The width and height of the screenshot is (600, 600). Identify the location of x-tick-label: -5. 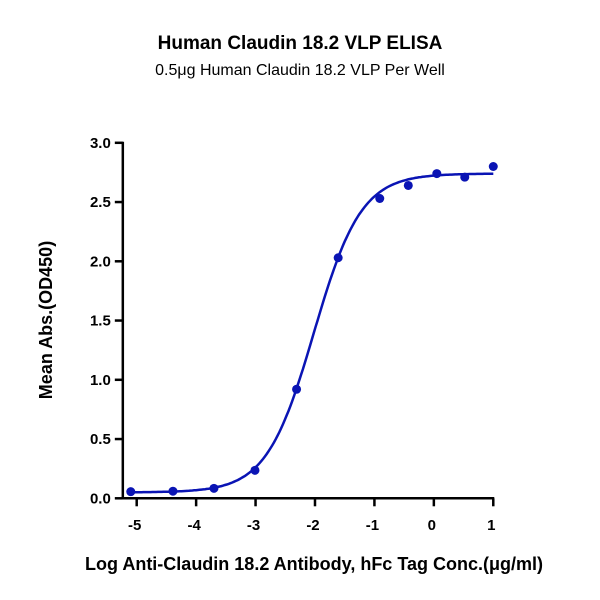
(134, 525).